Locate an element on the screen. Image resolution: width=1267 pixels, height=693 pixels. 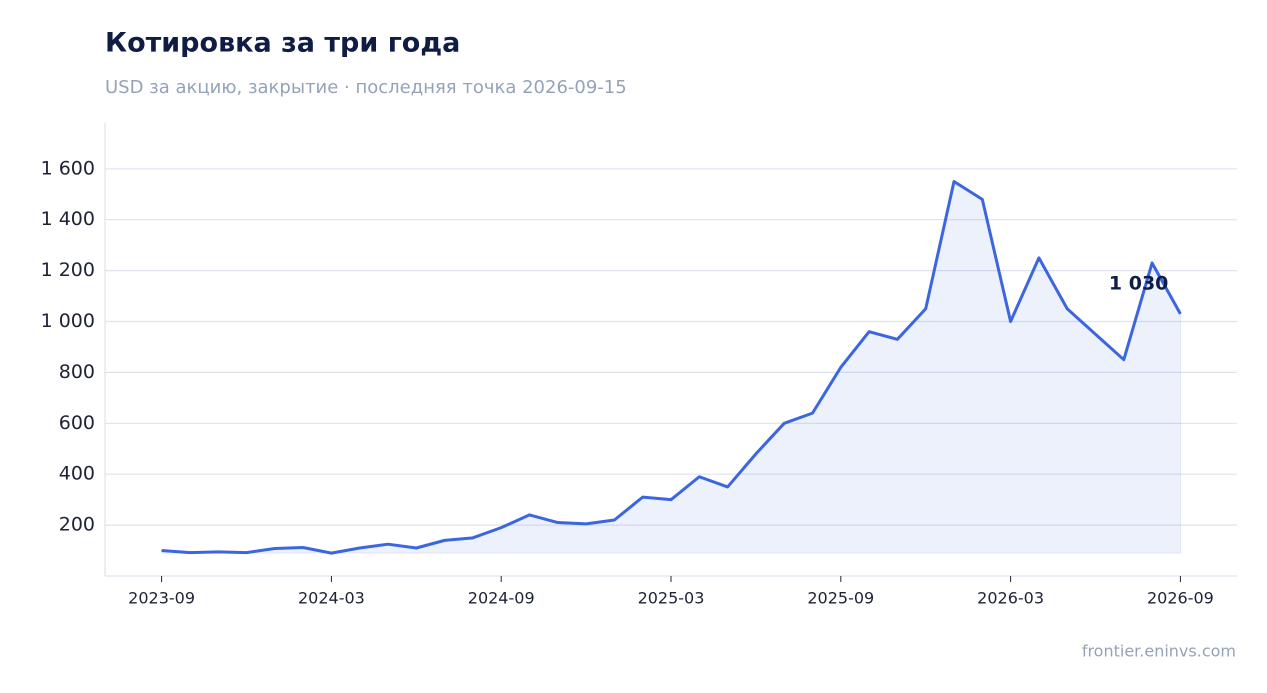
y-tick-label: 600 is located at coordinates (77, 423).